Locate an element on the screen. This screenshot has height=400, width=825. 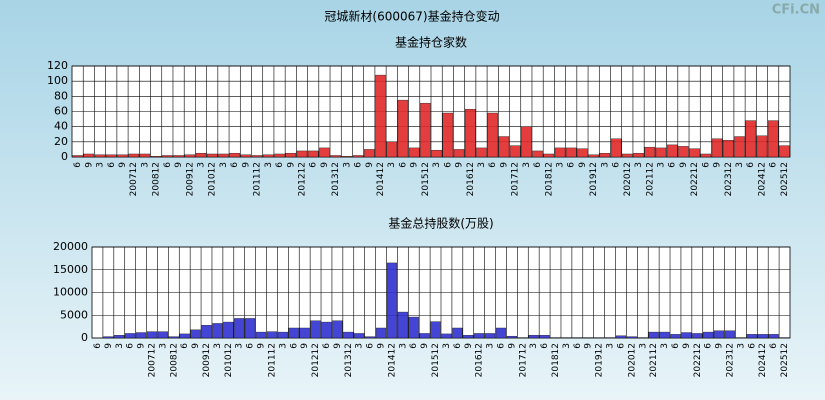
x-tick-label: 202212 is located at coordinates (698, 360).